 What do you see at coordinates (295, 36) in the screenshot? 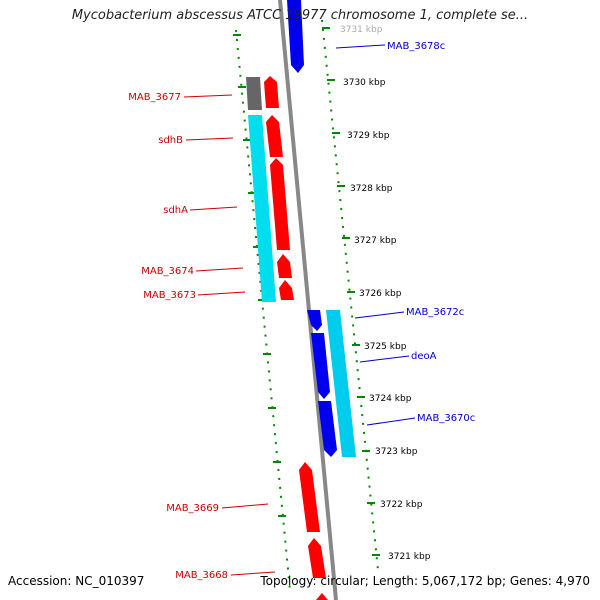
I see `gene-mab3678c` at bounding box center [295, 36].